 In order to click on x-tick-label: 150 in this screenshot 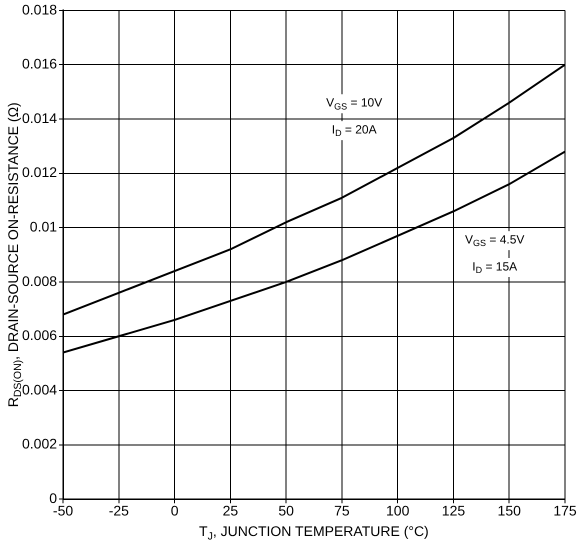, I will do `click(510, 510)`.